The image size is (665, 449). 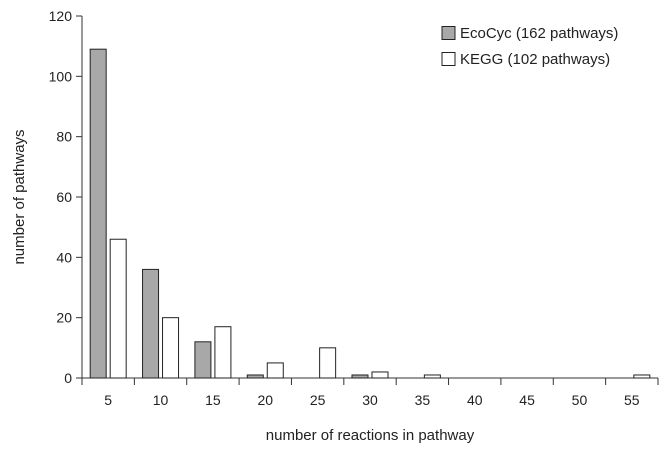 I want to click on legend-swatch-ecocyc, so click(x=448, y=33).